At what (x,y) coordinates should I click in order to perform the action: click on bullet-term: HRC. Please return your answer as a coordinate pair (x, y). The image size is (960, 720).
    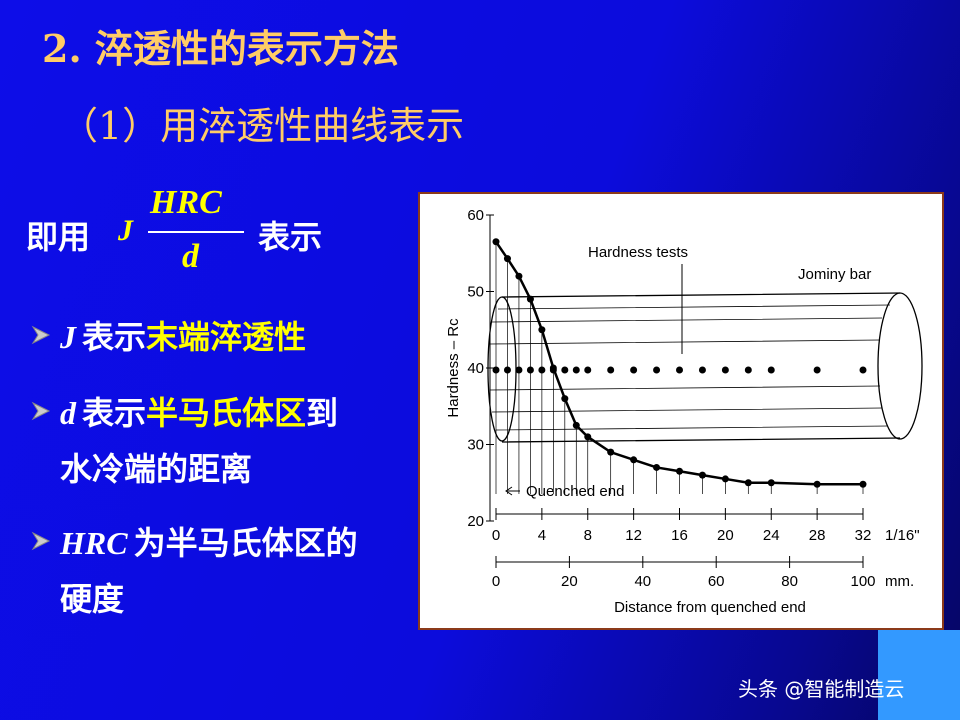
    Looking at the image, I should click on (94, 543).